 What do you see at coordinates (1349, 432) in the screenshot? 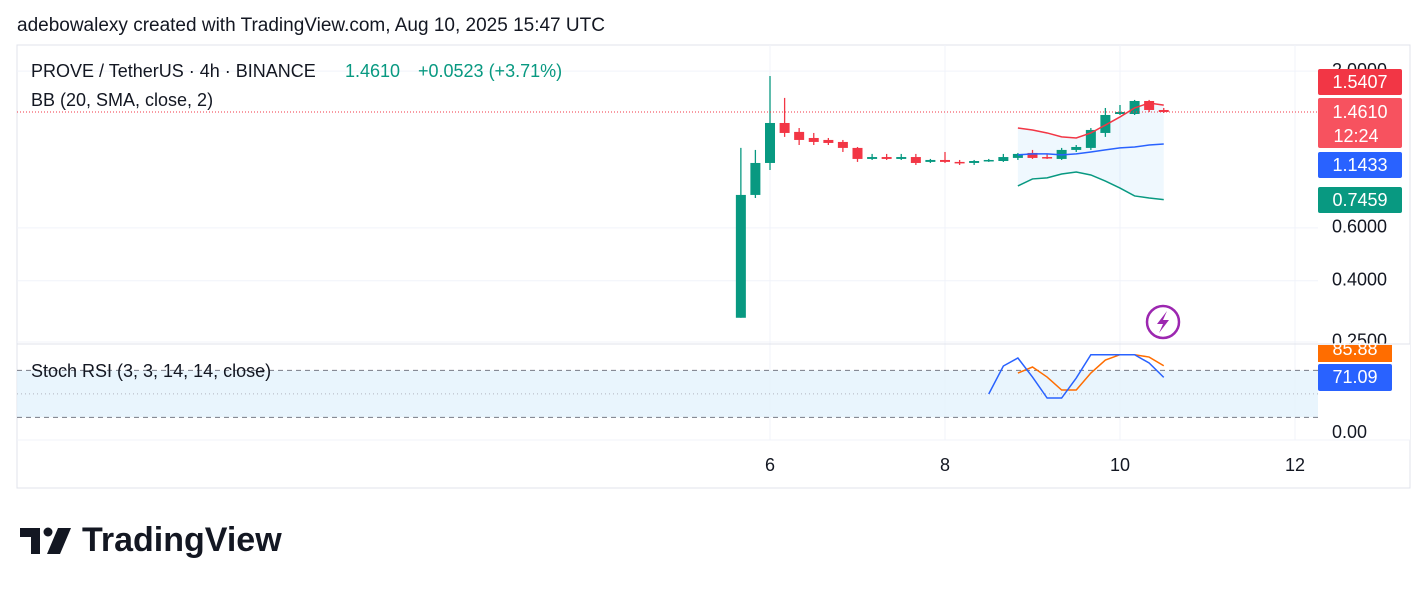
I see `y-tick-label: 0.00` at bounding box center [1349, 432].